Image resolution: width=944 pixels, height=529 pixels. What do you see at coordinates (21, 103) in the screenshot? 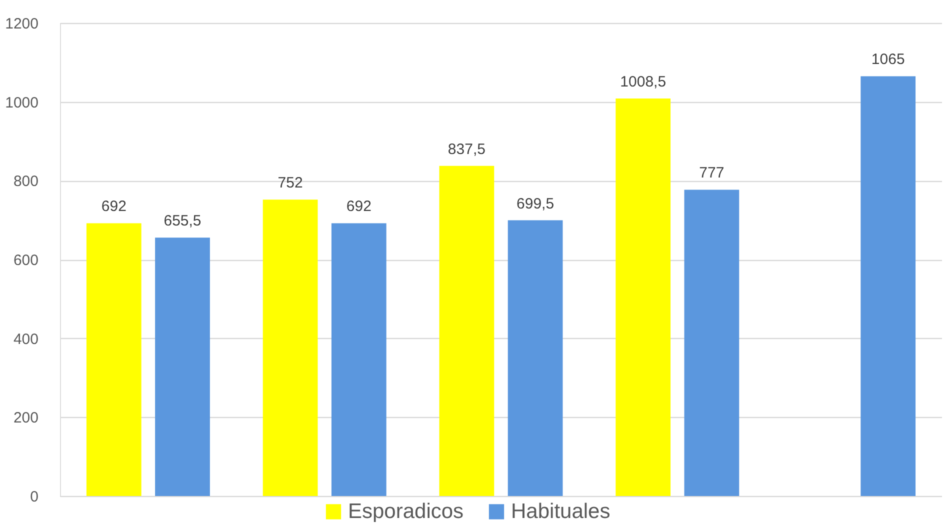
I see `y-tick-label: 1000` at bounding box center [21, 103].